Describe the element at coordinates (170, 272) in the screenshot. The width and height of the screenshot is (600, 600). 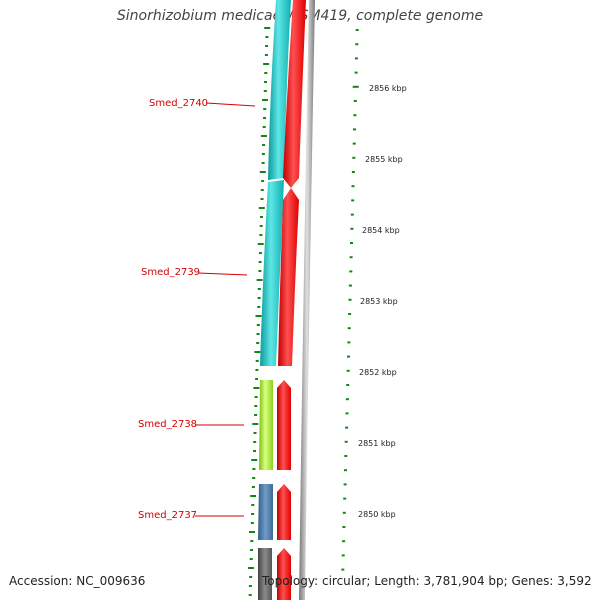
I see `gene-label-text: Smed_2739` at that location.